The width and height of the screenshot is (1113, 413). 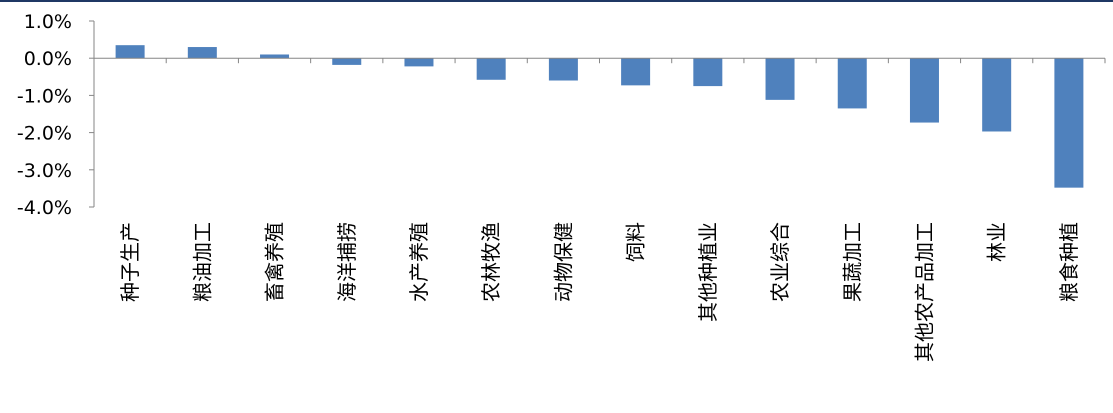 I want to click on x-category-label: 种子生产, so click(x=130, y=262).